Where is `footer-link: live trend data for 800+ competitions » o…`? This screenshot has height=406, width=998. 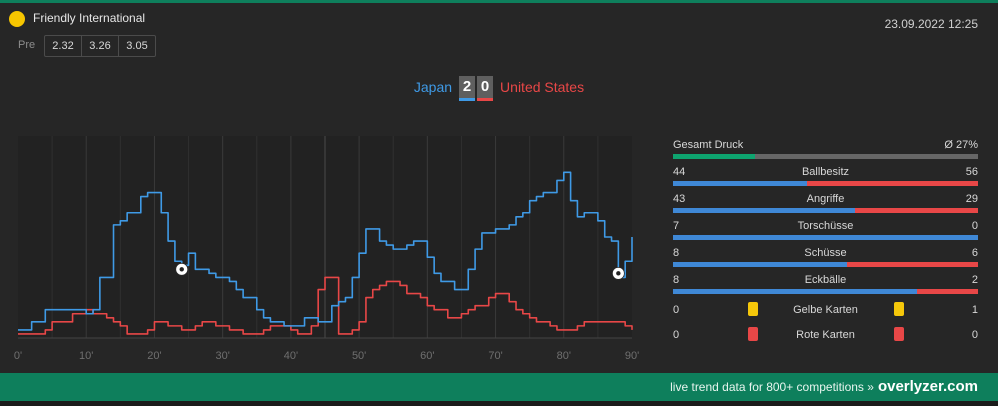 footer-link: live trend data for 800+ competitions » o… is located at coordinates (824, 386).